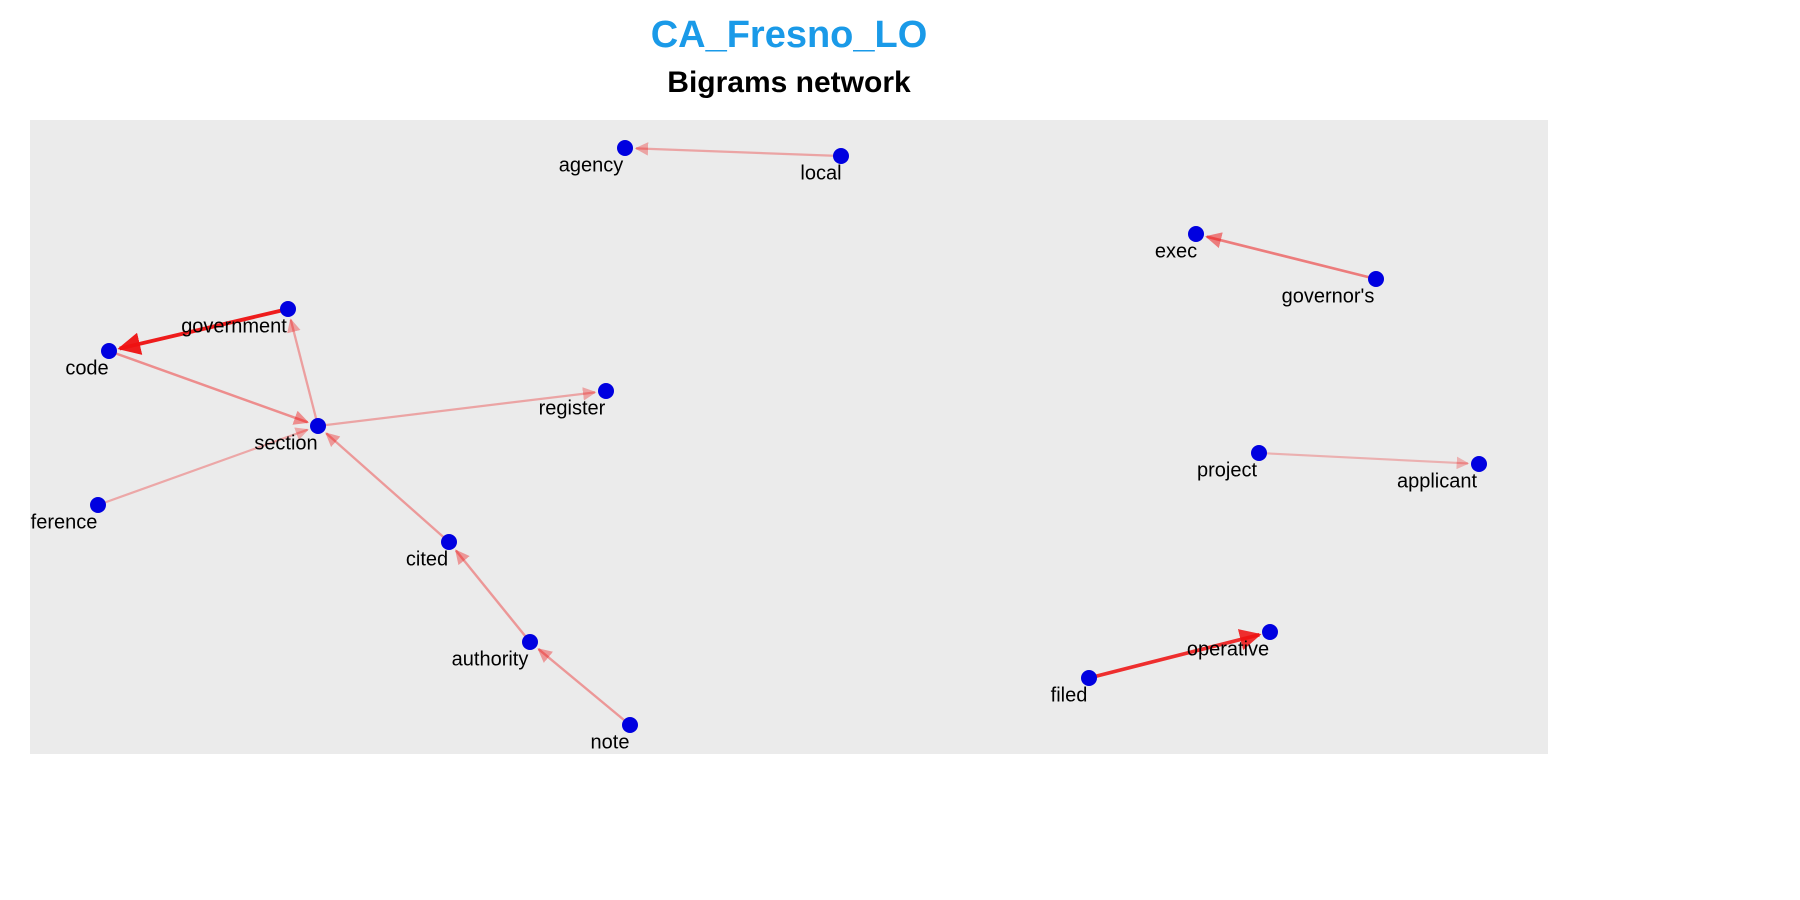 The width and height of the screenshot is (1800, 900). Describe the element at coordinates (1259, 453) in the screenshot. I see `node-project` at that location.